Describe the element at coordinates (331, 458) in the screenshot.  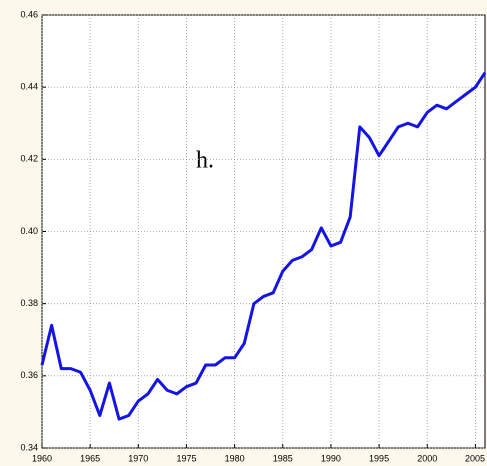
I see `x-tick-label: 1990` at that location.